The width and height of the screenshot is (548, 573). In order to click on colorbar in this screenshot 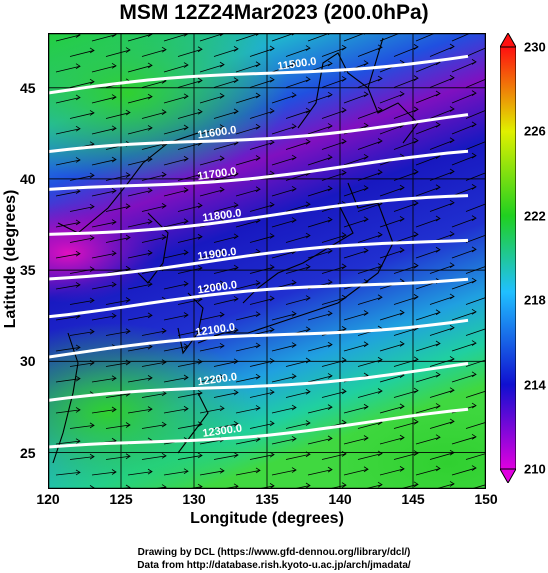, I will do `click(508, 258)`.